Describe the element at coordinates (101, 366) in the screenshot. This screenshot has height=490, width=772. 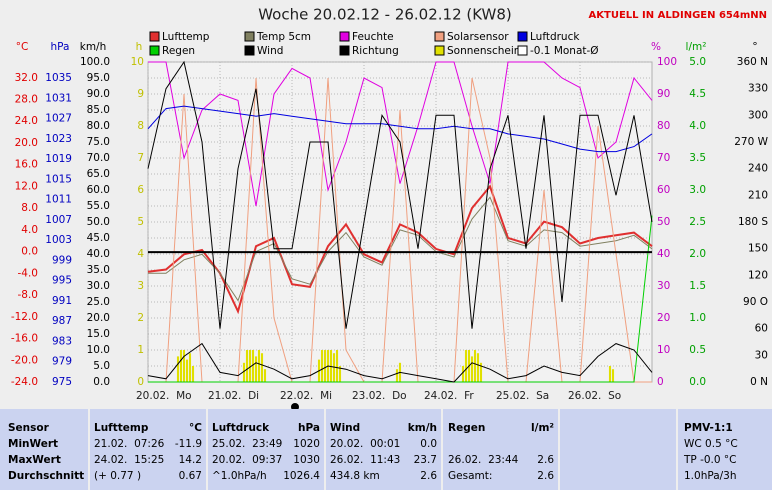
I see `y-tick-label: 5.0` at that location.